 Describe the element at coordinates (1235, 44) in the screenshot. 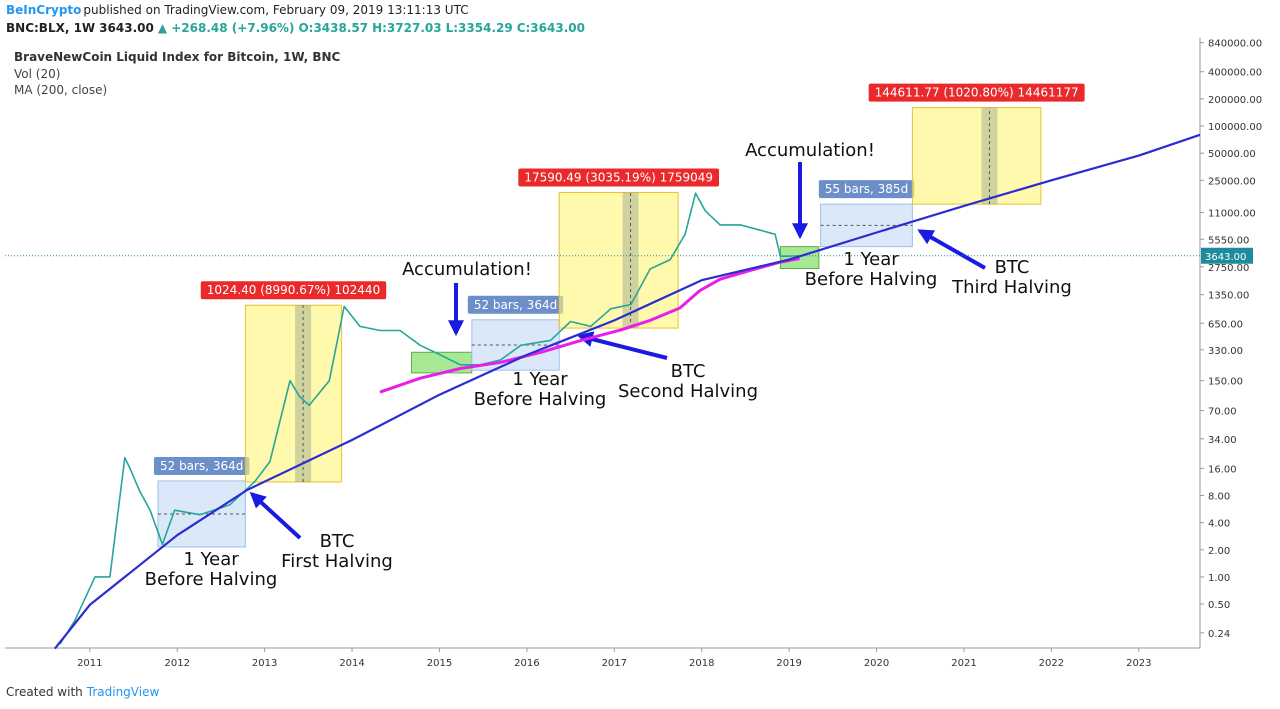

I see `y-tick-label: 840000.00` at that location.